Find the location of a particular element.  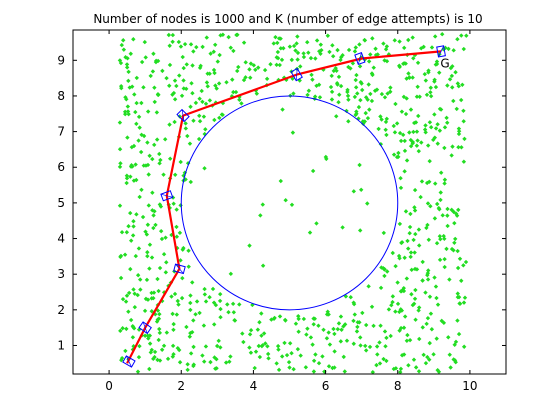

y-tick-label: 6 is located at coordinates (61, 167).